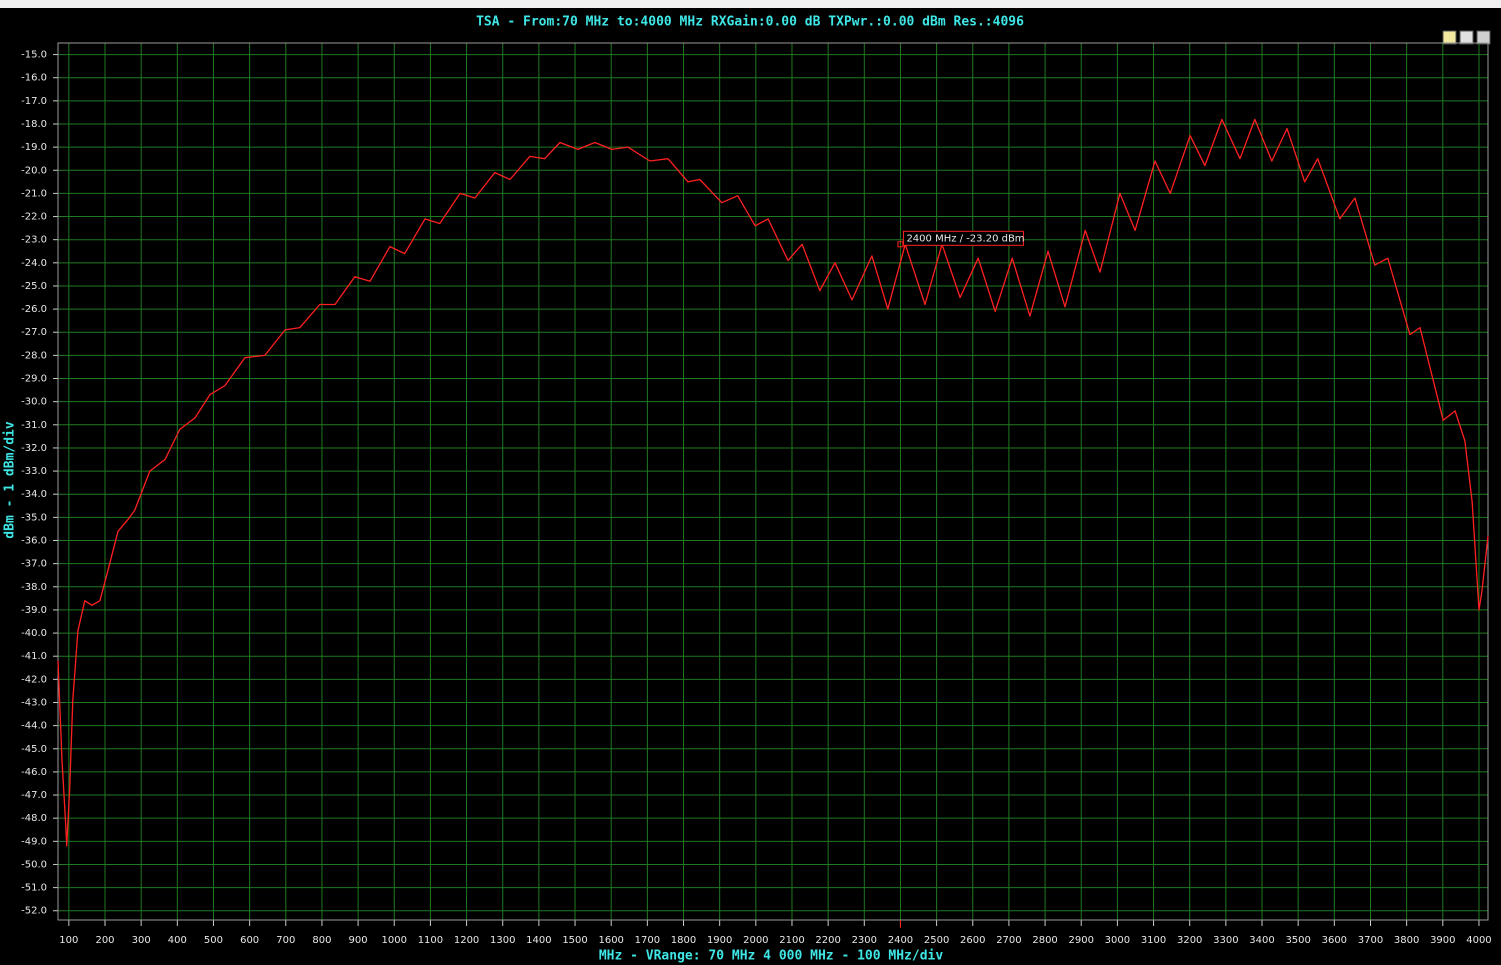 The height and width of the screenshot is (965, 1501). Describe the element at coordinates (34, 78) in the screenshot. I see `y-tick-label: -16.0` at that location.